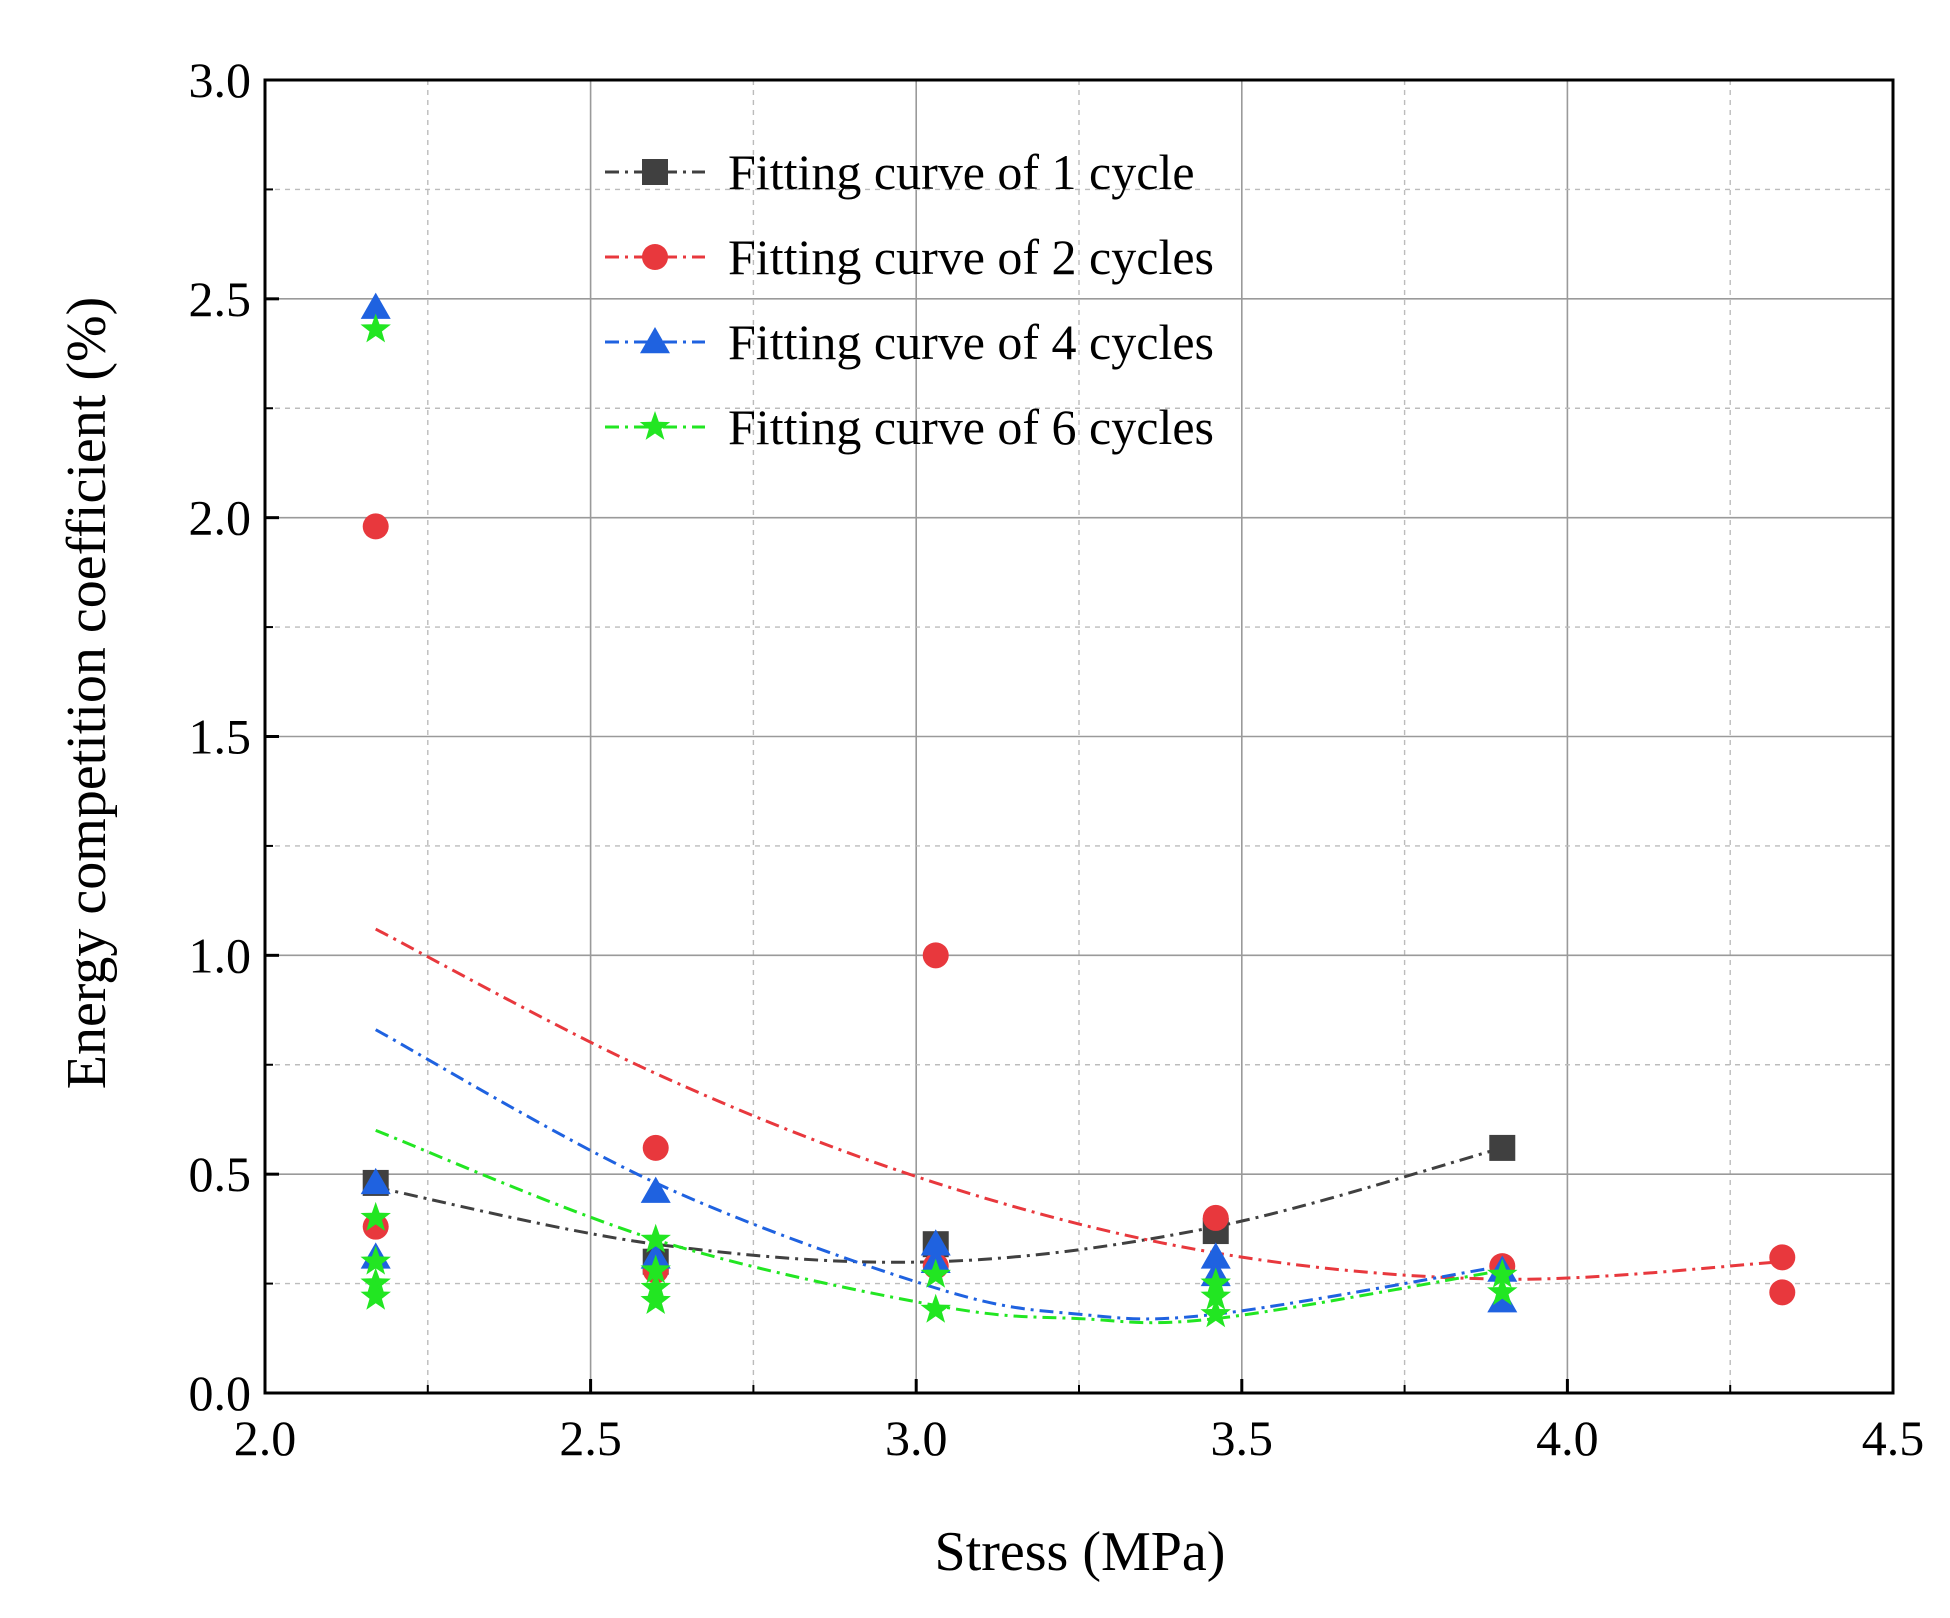 The height and width of the screenshot is (1618, 1950). I want to click on legend-symbol-6-cycles, so click(655, 425).